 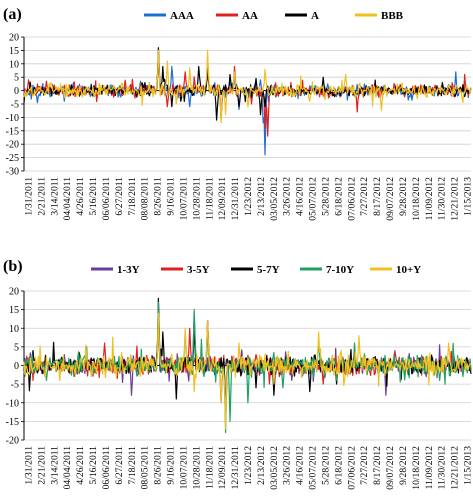 I want to click on x-tick-label: 12/21/2012, so click(x=455, y=468).